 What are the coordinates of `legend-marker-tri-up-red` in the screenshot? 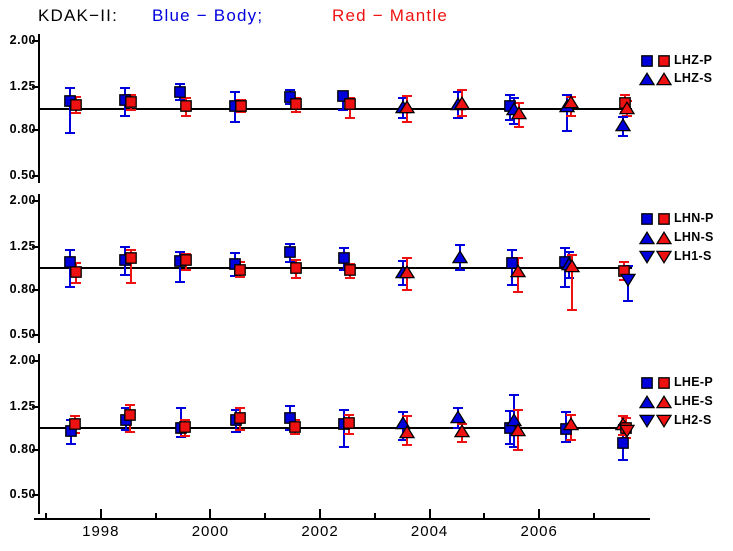 It's located at (664, 401).